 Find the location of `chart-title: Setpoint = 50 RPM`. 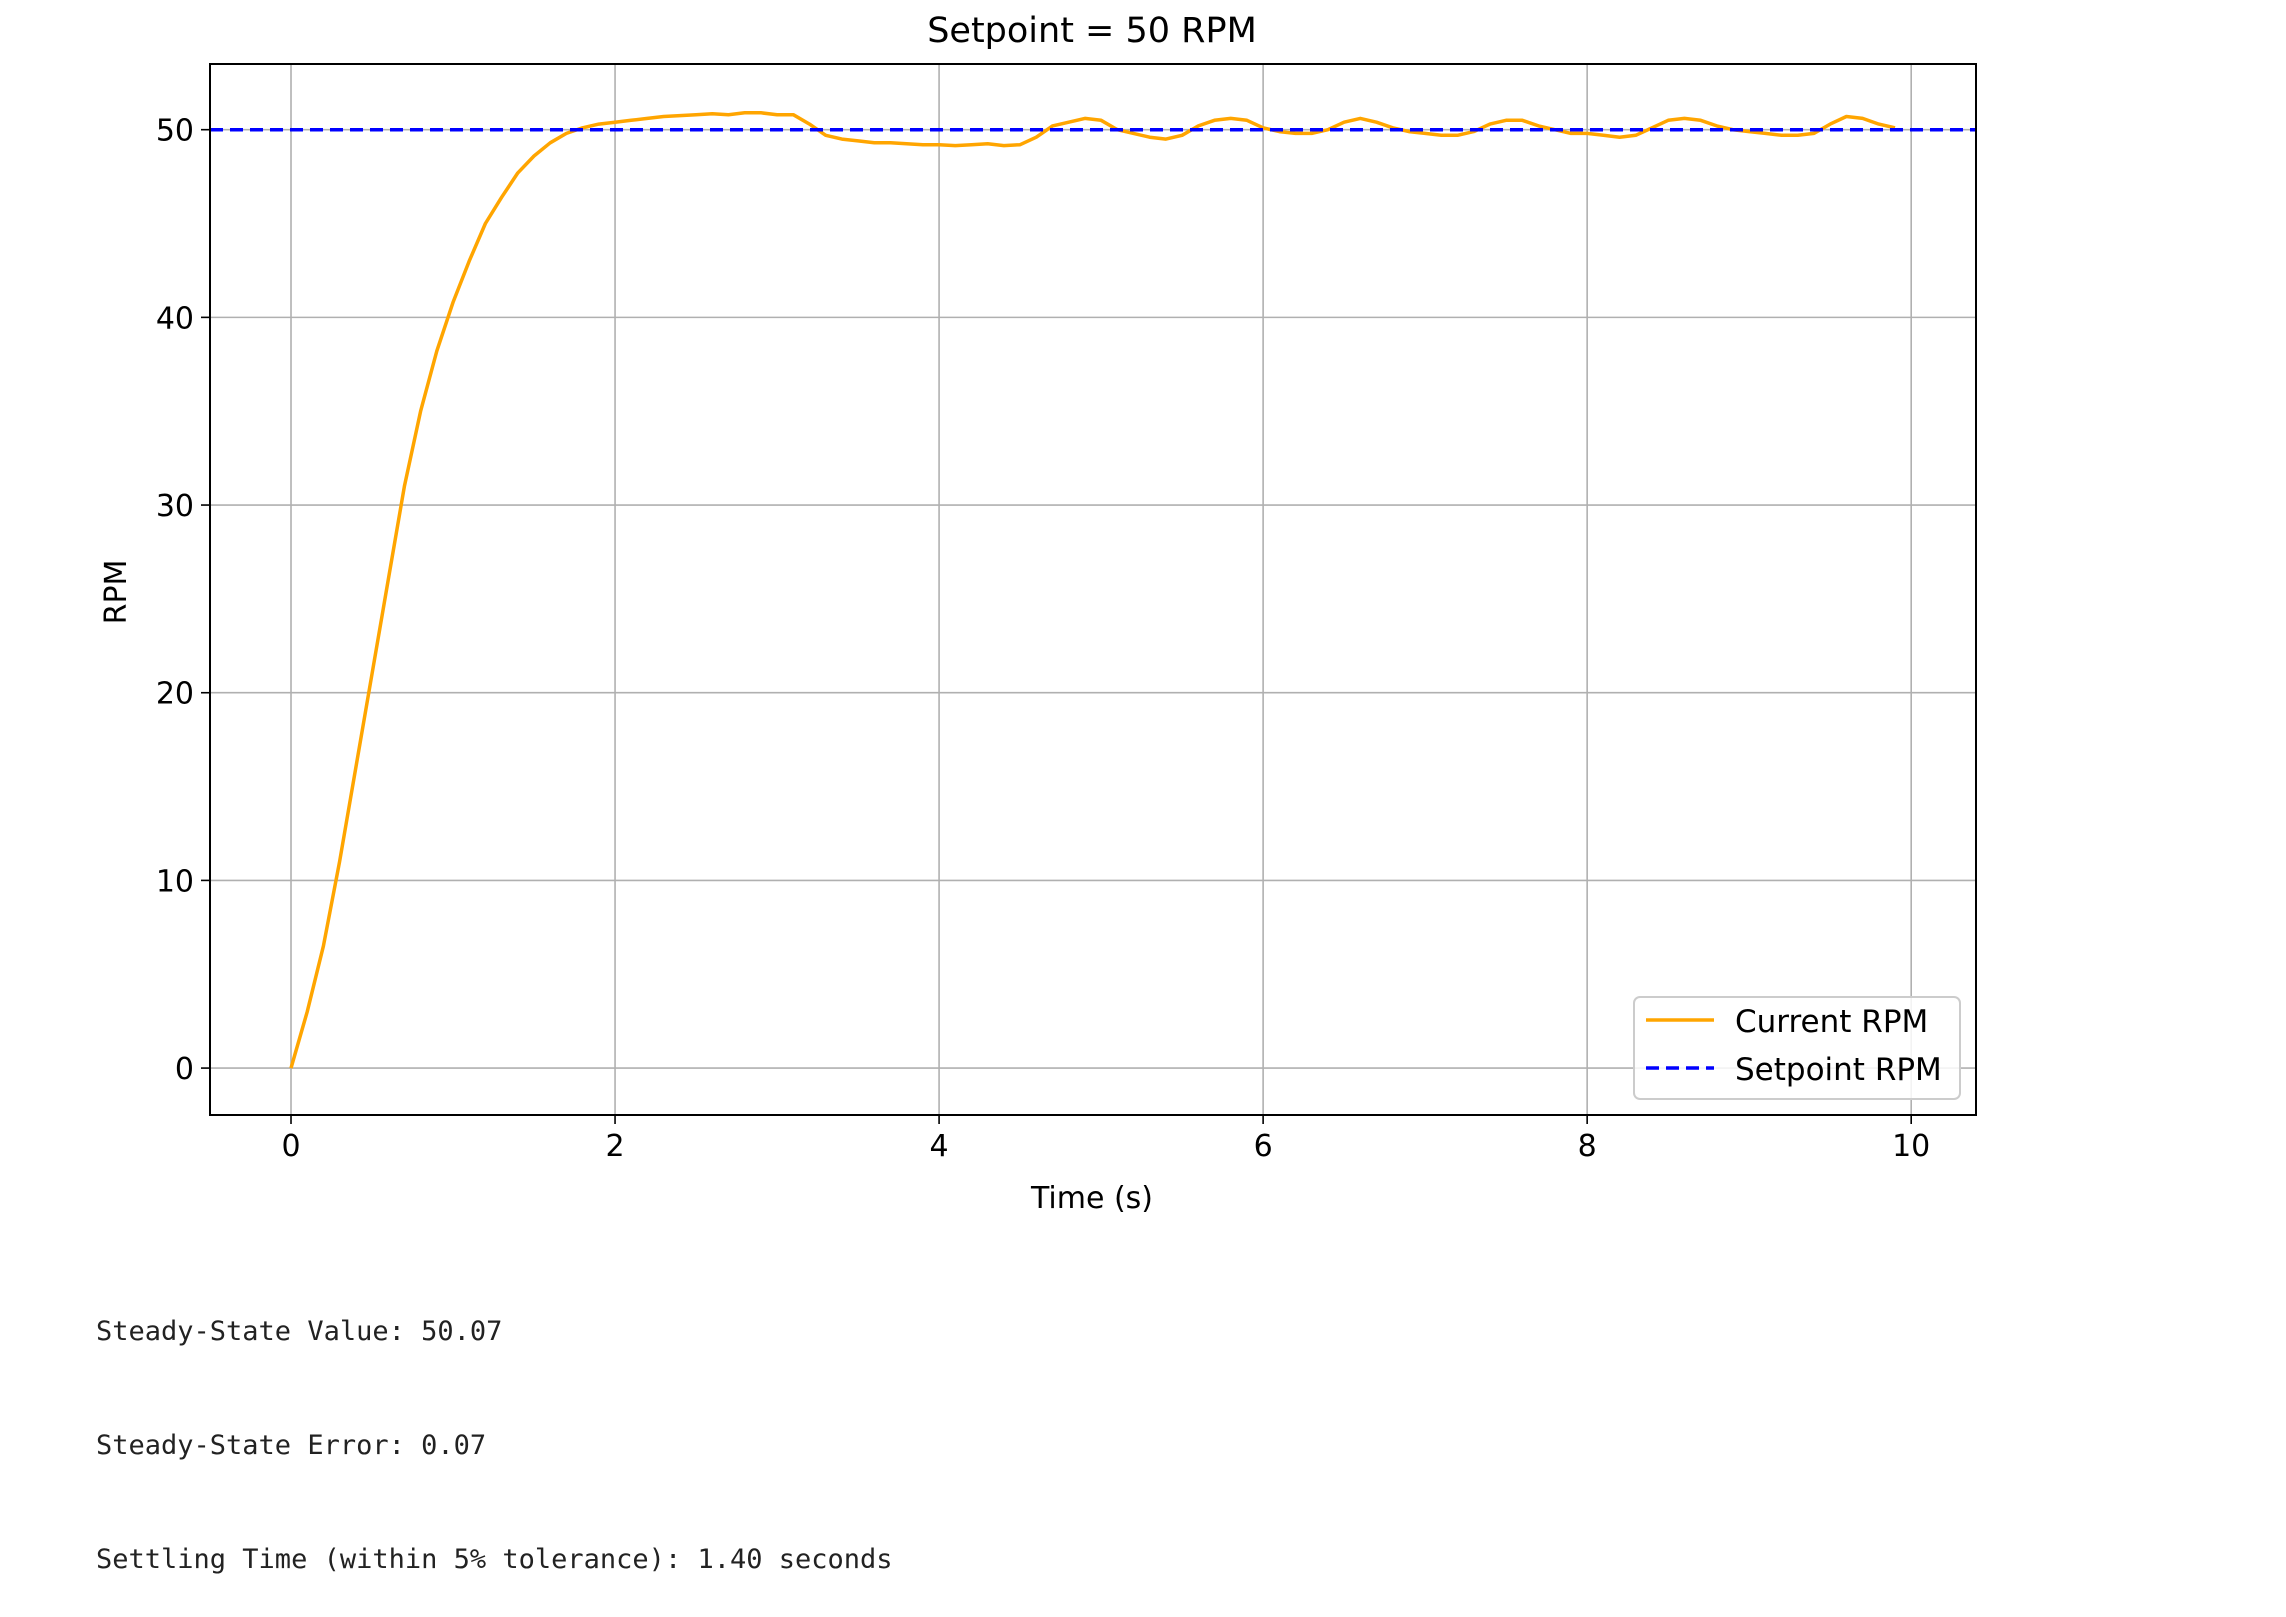

chart-title: Setpoint = 50 RPM is located at coordinates (1092, 31).